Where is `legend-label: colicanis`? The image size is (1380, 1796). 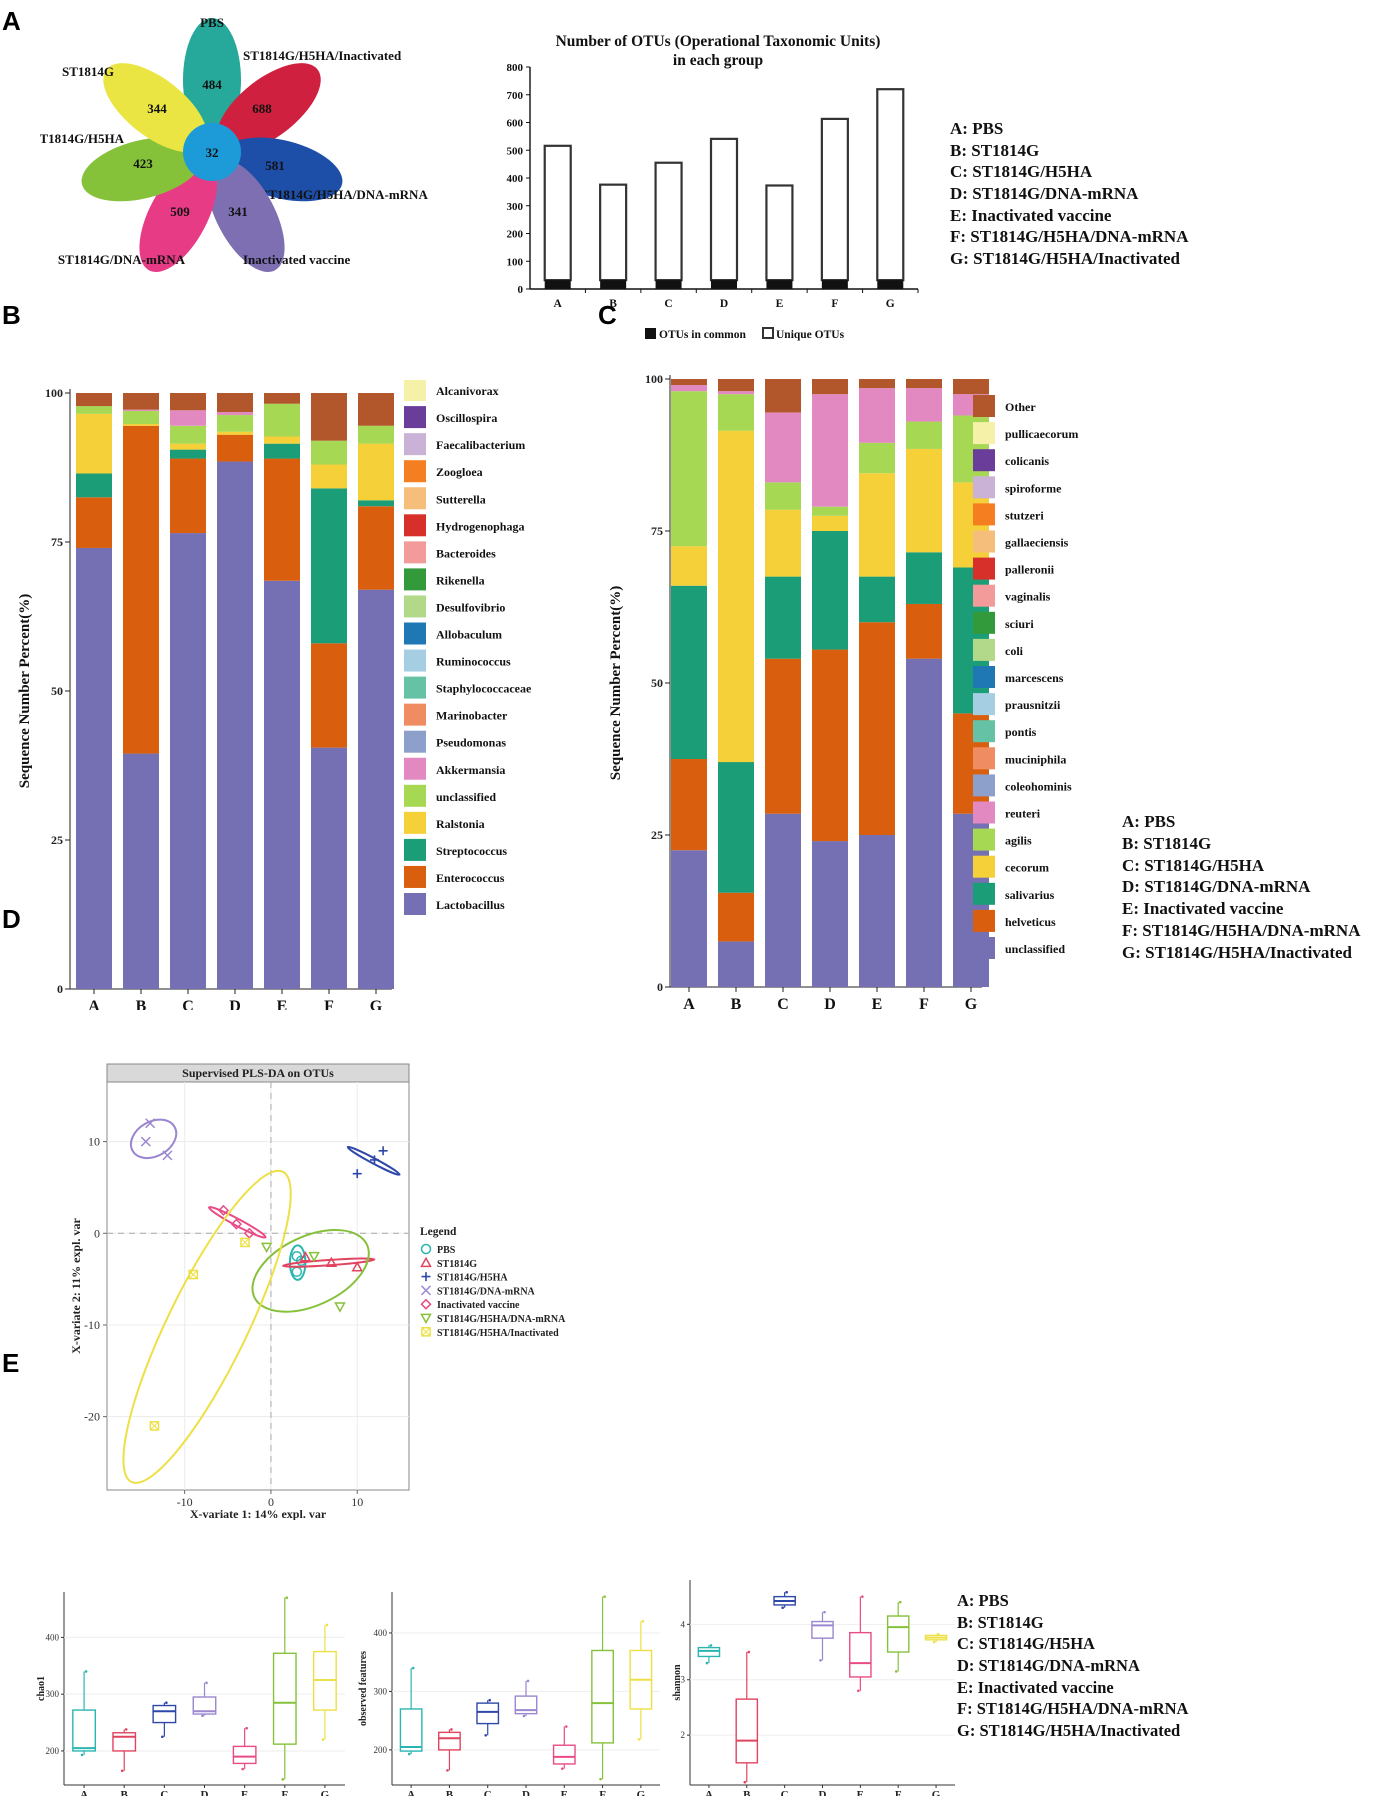
legend-label: colicanis is located at coordinates (1027, 461).